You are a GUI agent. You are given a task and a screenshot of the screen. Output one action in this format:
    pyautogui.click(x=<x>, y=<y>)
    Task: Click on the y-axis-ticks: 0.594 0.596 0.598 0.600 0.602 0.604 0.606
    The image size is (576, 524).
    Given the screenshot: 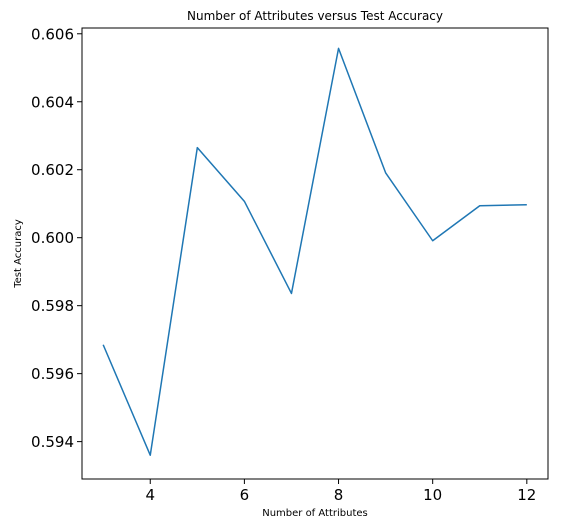 What is the action you would take?
    pyautogui.click(x=56, y=238)
    